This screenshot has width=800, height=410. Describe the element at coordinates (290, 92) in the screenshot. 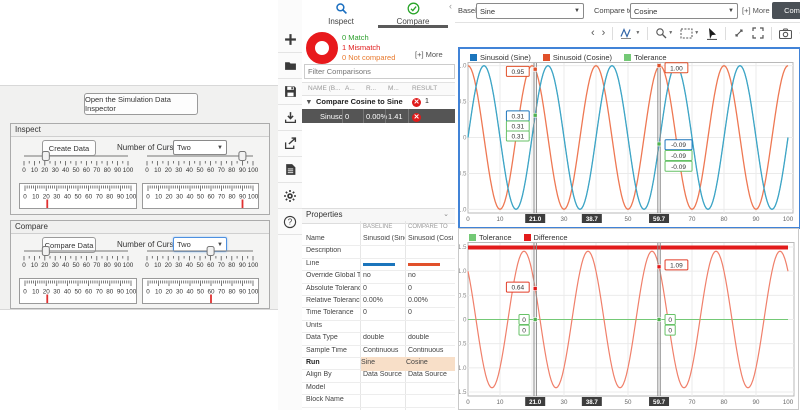

I see `save-icon` at that location.